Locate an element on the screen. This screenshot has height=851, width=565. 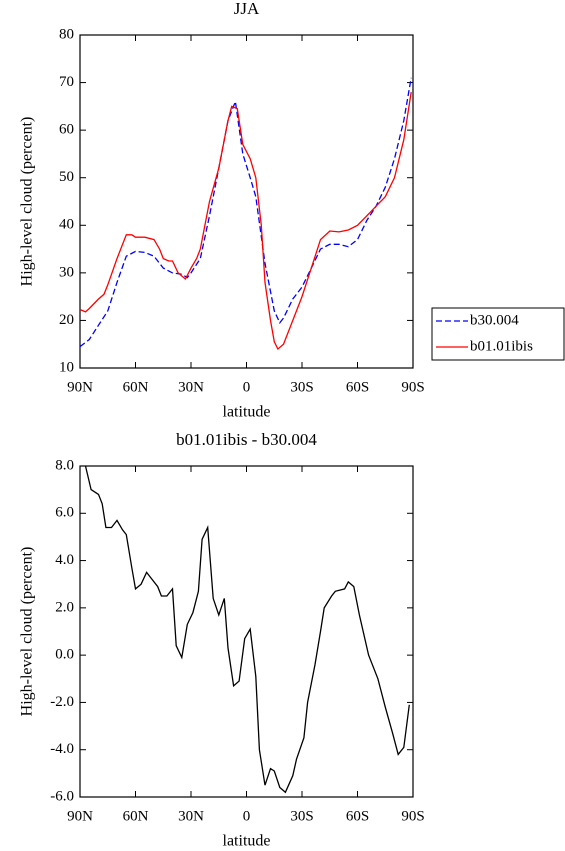
chart-title: JJA is located at coordinates (247, 9).